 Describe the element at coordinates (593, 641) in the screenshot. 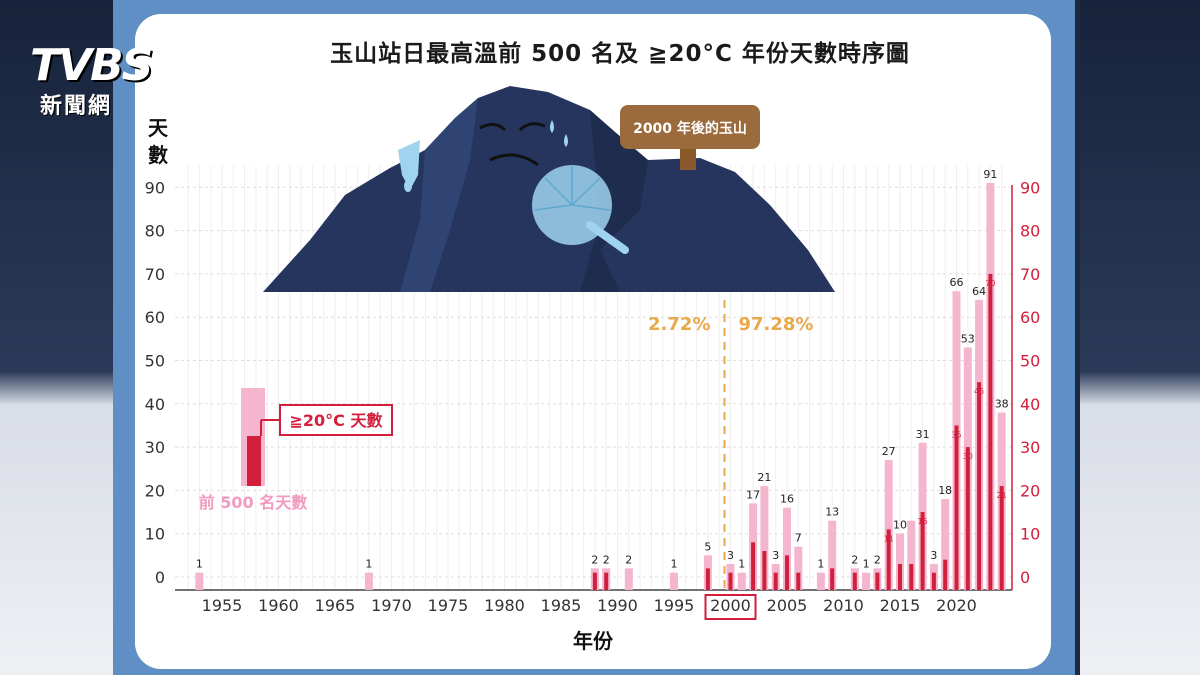

I see `x-axis-label: 年份` at that location.